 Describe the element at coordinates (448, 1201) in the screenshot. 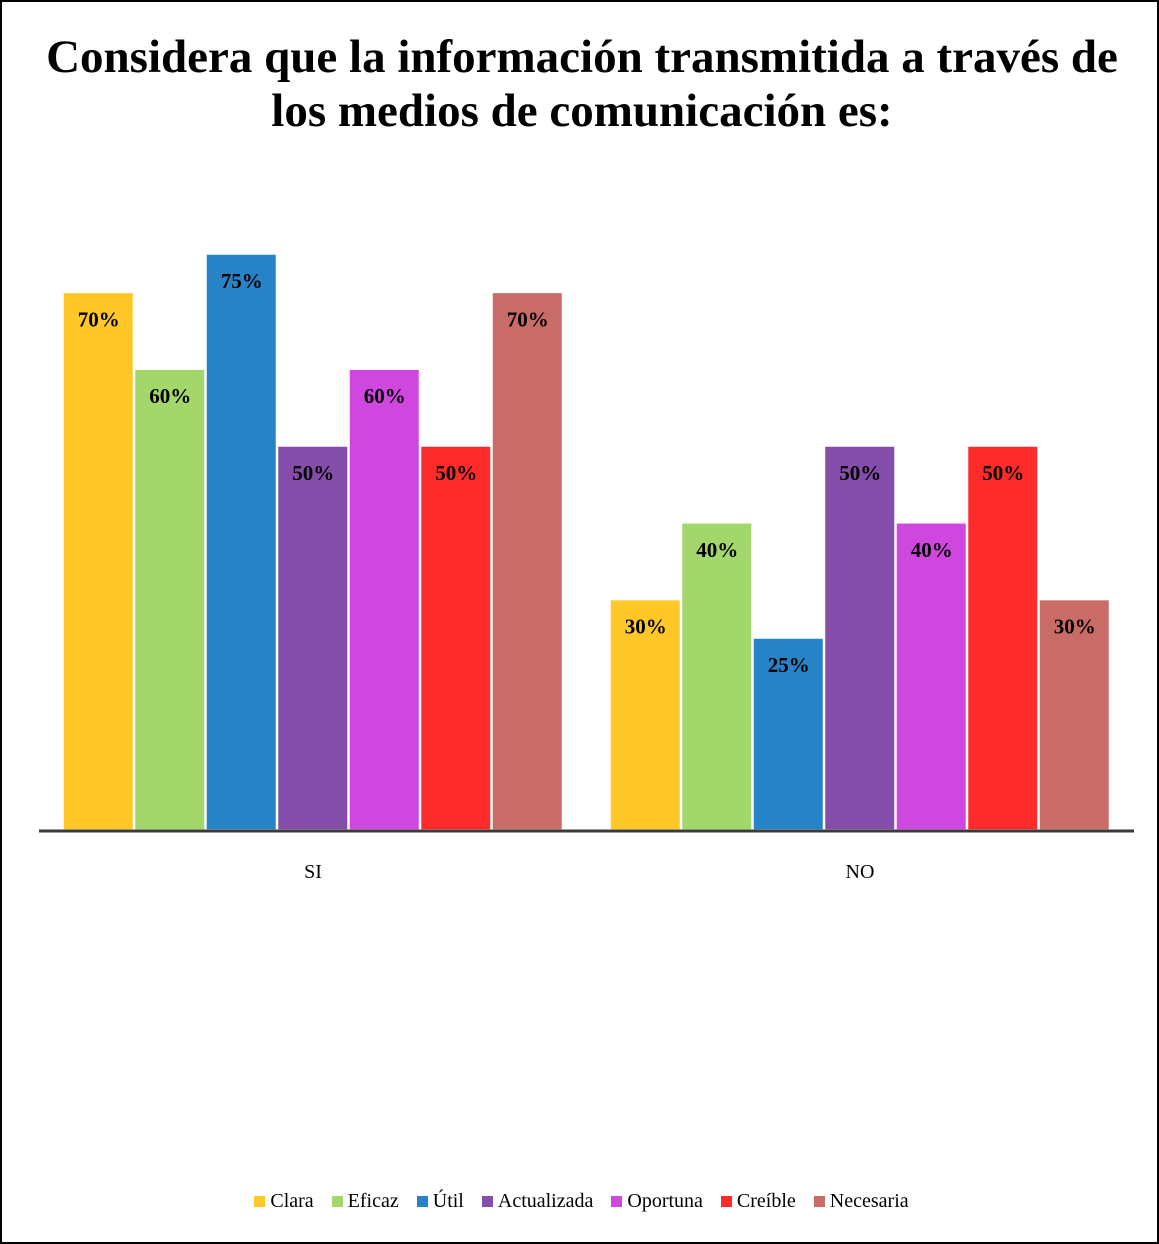

I see `legend-label: Útil` at that location.